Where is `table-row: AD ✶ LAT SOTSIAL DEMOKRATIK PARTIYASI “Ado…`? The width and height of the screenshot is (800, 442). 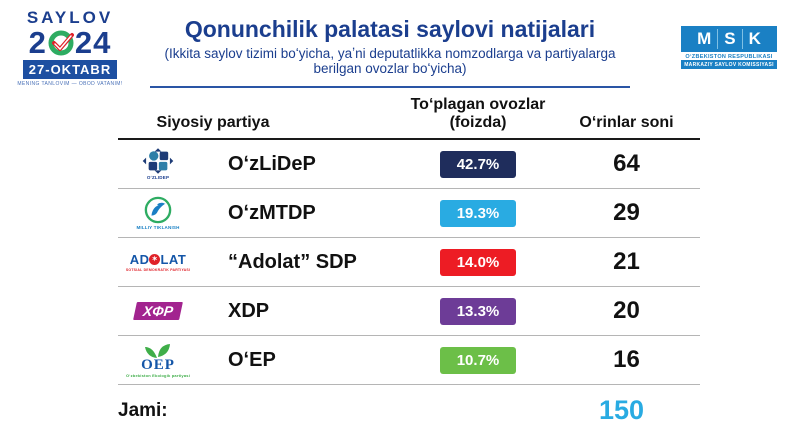
table-row: AD ✶ LAT SOTSIAL DEMOKRATIK PARTIYASI “Ado… is located at coordinates (409, 262).